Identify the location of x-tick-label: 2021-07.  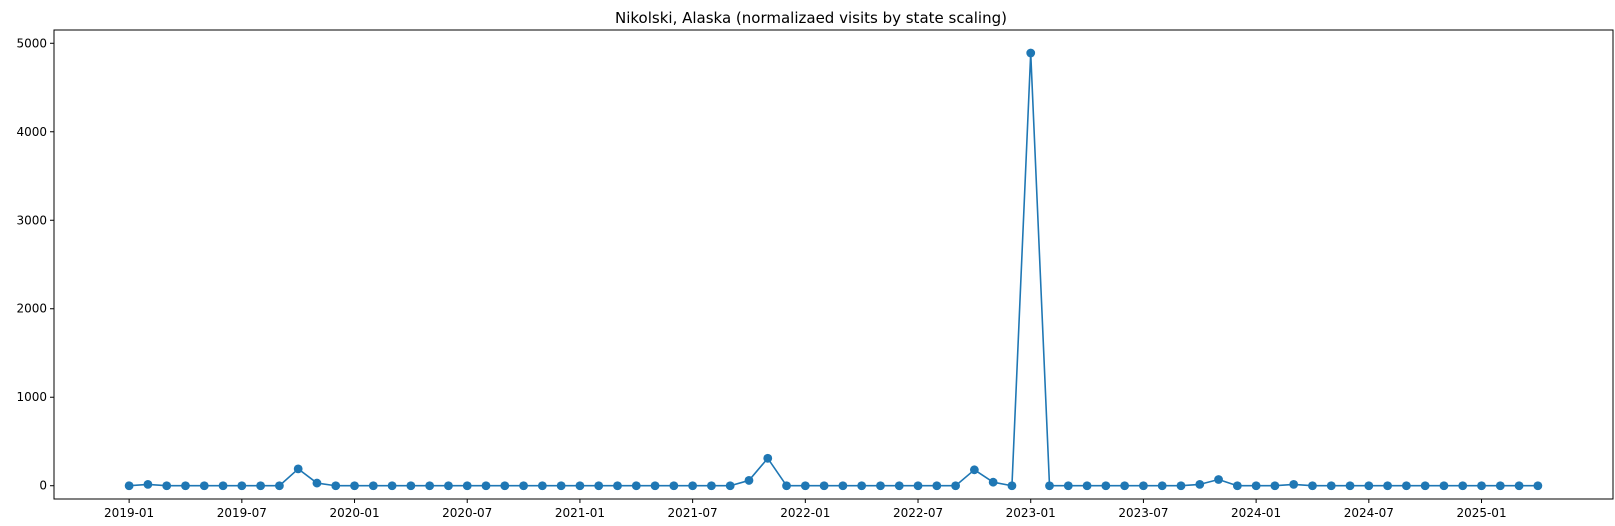
(693, 513).